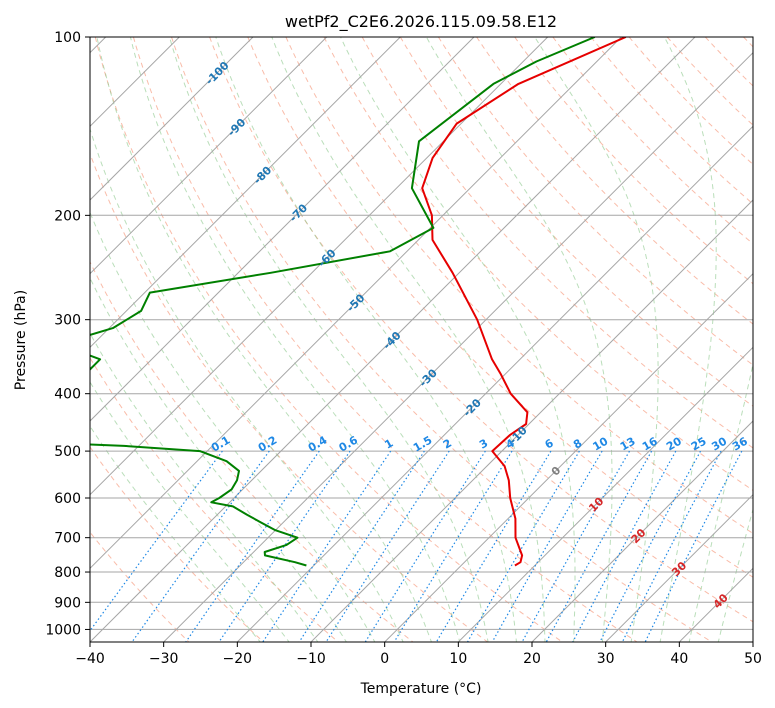 The height and width of the screenshot is (708, 775). What do you see at coordinates (67, 38) in the screenshot?
I see `y-tick-label: 100` at bounding box center [67, 38].